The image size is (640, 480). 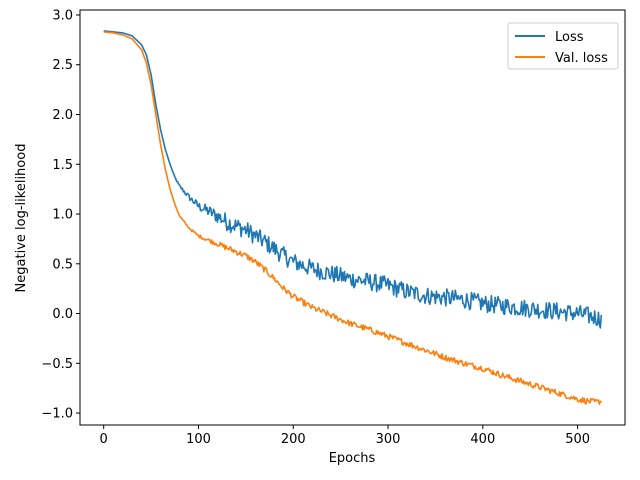 What do you see at coordinates (62, 15) in the screenshot?
I see `y-tick-label: 3.0` at bounding box center [62, 15].